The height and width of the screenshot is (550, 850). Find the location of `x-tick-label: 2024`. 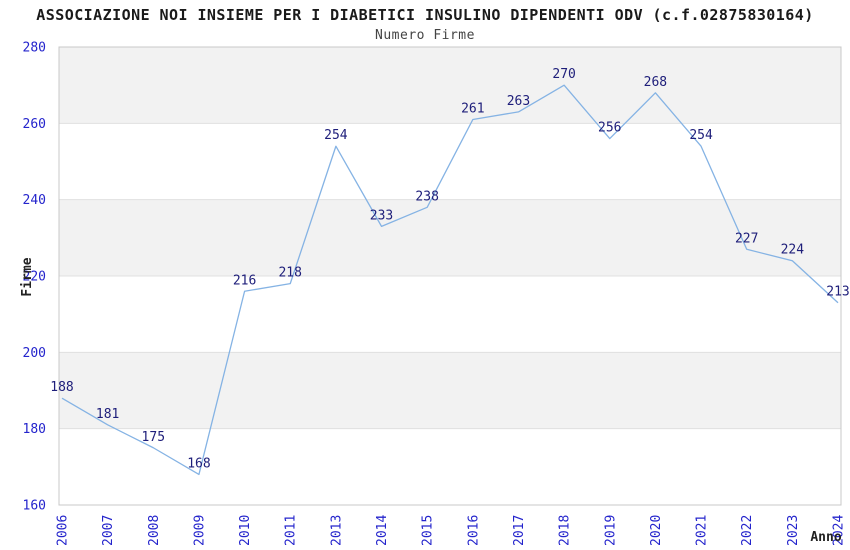

x-tick-label: 2024 is located at coordinates (839, 530).